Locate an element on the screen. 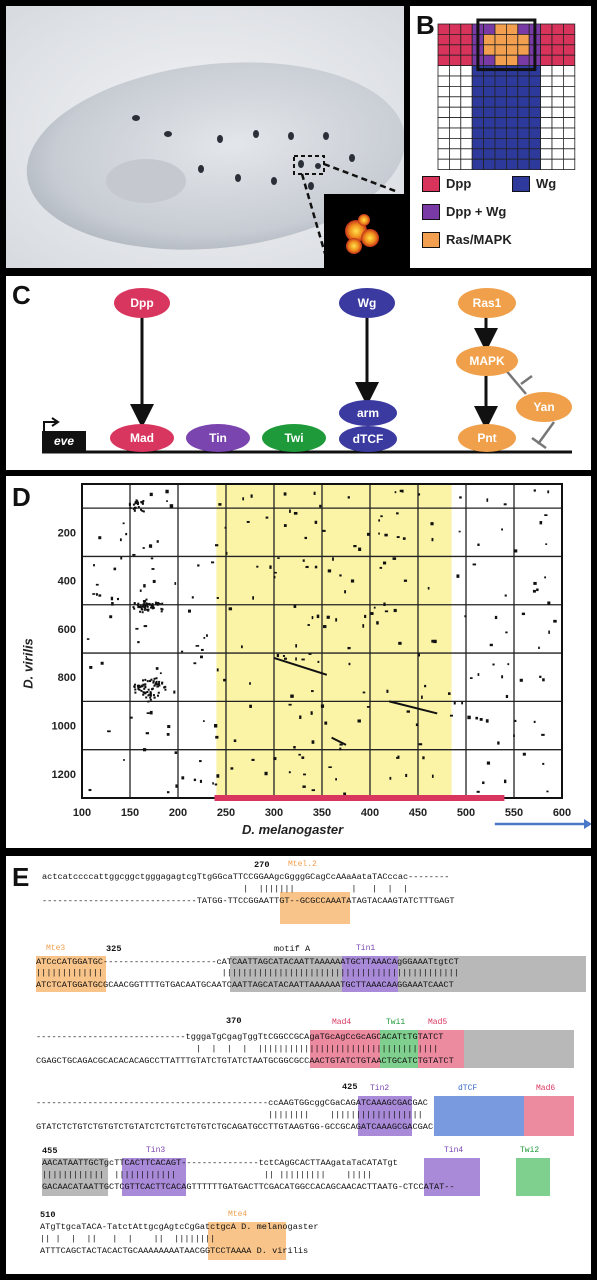 This screenshot has width=597, height=1280. eve-gene-box: eve is located at coordinates (64, 441).